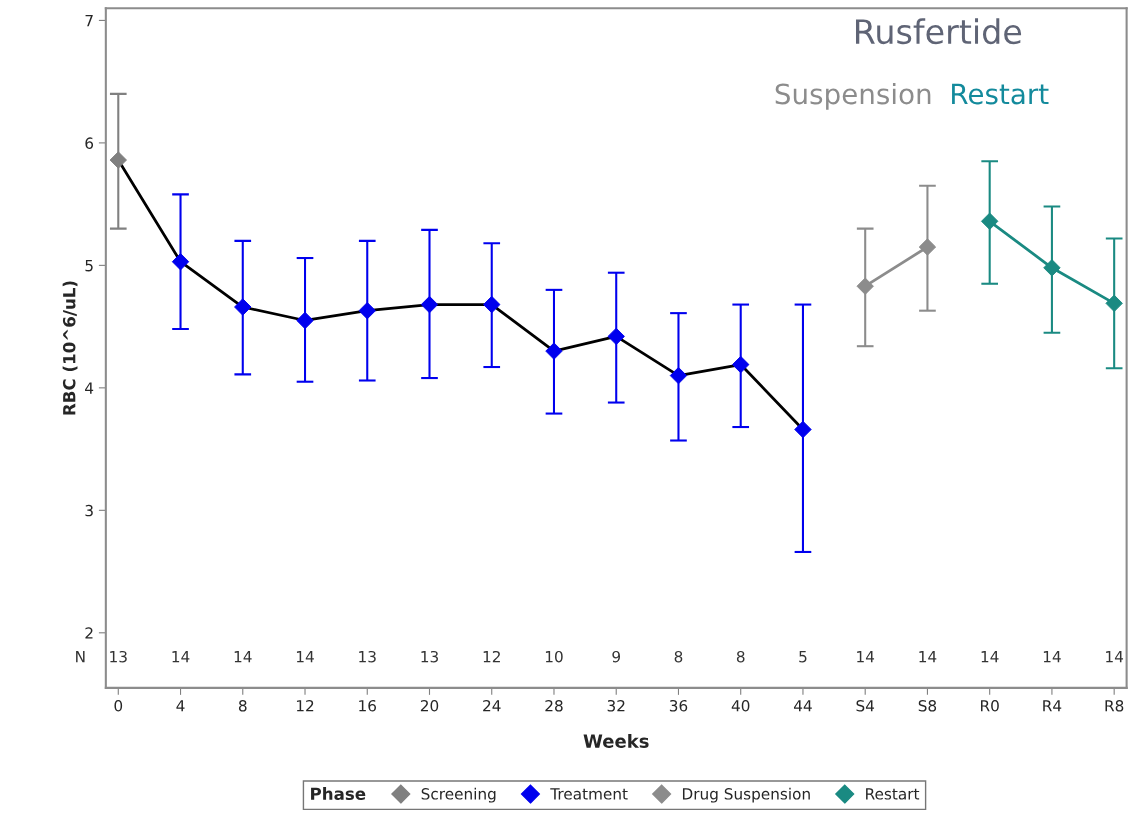 The width and height of the screenshot is (1138, 817). What do you see at coordinates (1052, 706) in the screenshot?
I see `x-tick-label: R4` at bounding box center [1052, 706].